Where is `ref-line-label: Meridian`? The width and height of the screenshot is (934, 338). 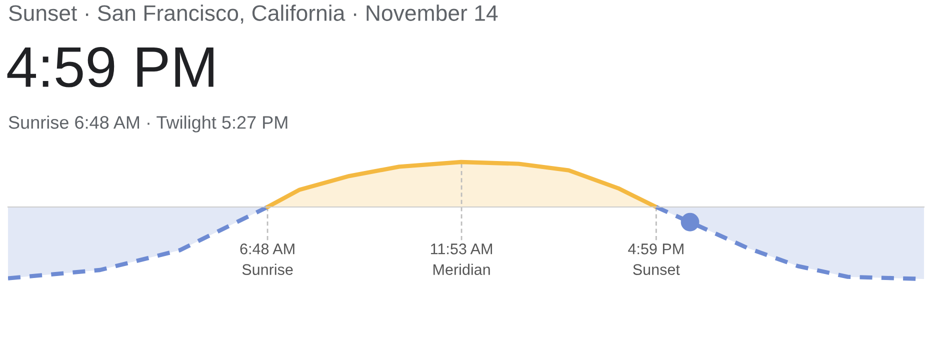 ref-line-label: Meridian is located at coordinates (461, 269).